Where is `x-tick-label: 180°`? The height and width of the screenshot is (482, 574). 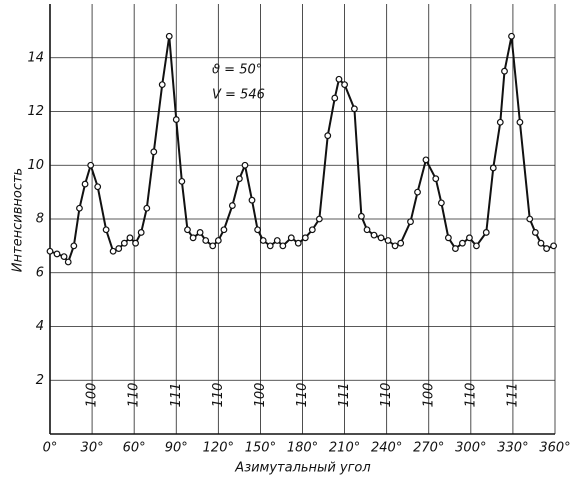 x-tick-label: 180° is located at coordinates (302, 448).